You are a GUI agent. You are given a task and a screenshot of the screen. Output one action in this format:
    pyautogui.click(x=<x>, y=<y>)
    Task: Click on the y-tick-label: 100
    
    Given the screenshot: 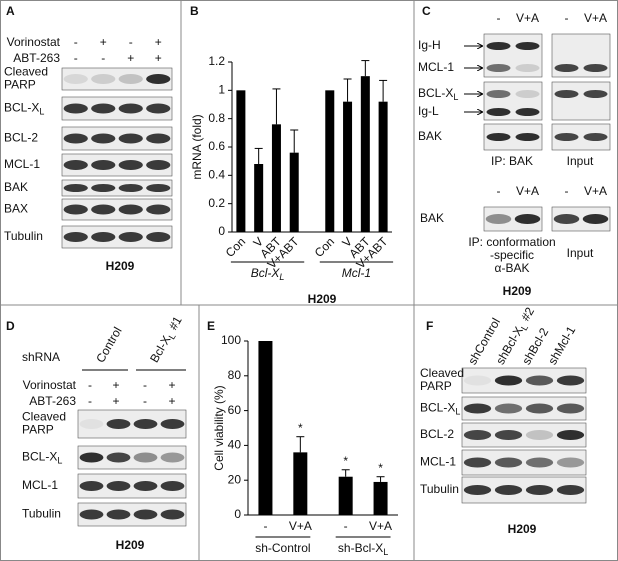 What is the action you would take?
    pyautogui.click(x=231, y=340)
    